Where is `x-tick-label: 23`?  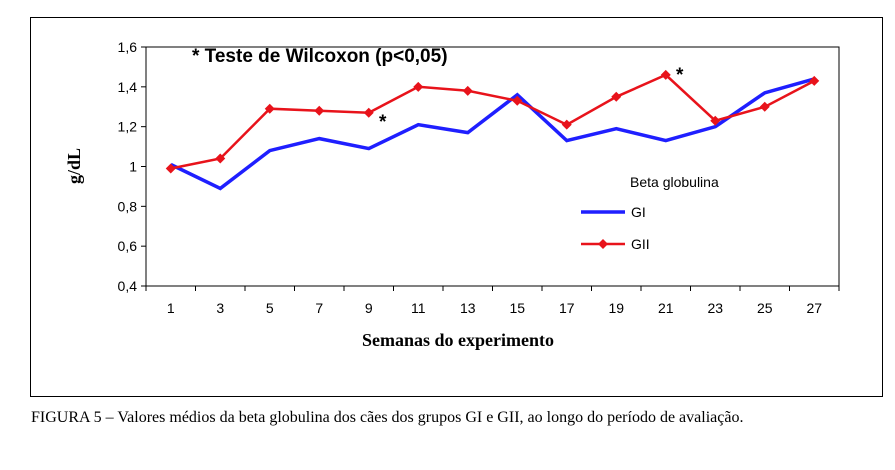
x-tick-label: 23 is located at coordinates (715, 308).